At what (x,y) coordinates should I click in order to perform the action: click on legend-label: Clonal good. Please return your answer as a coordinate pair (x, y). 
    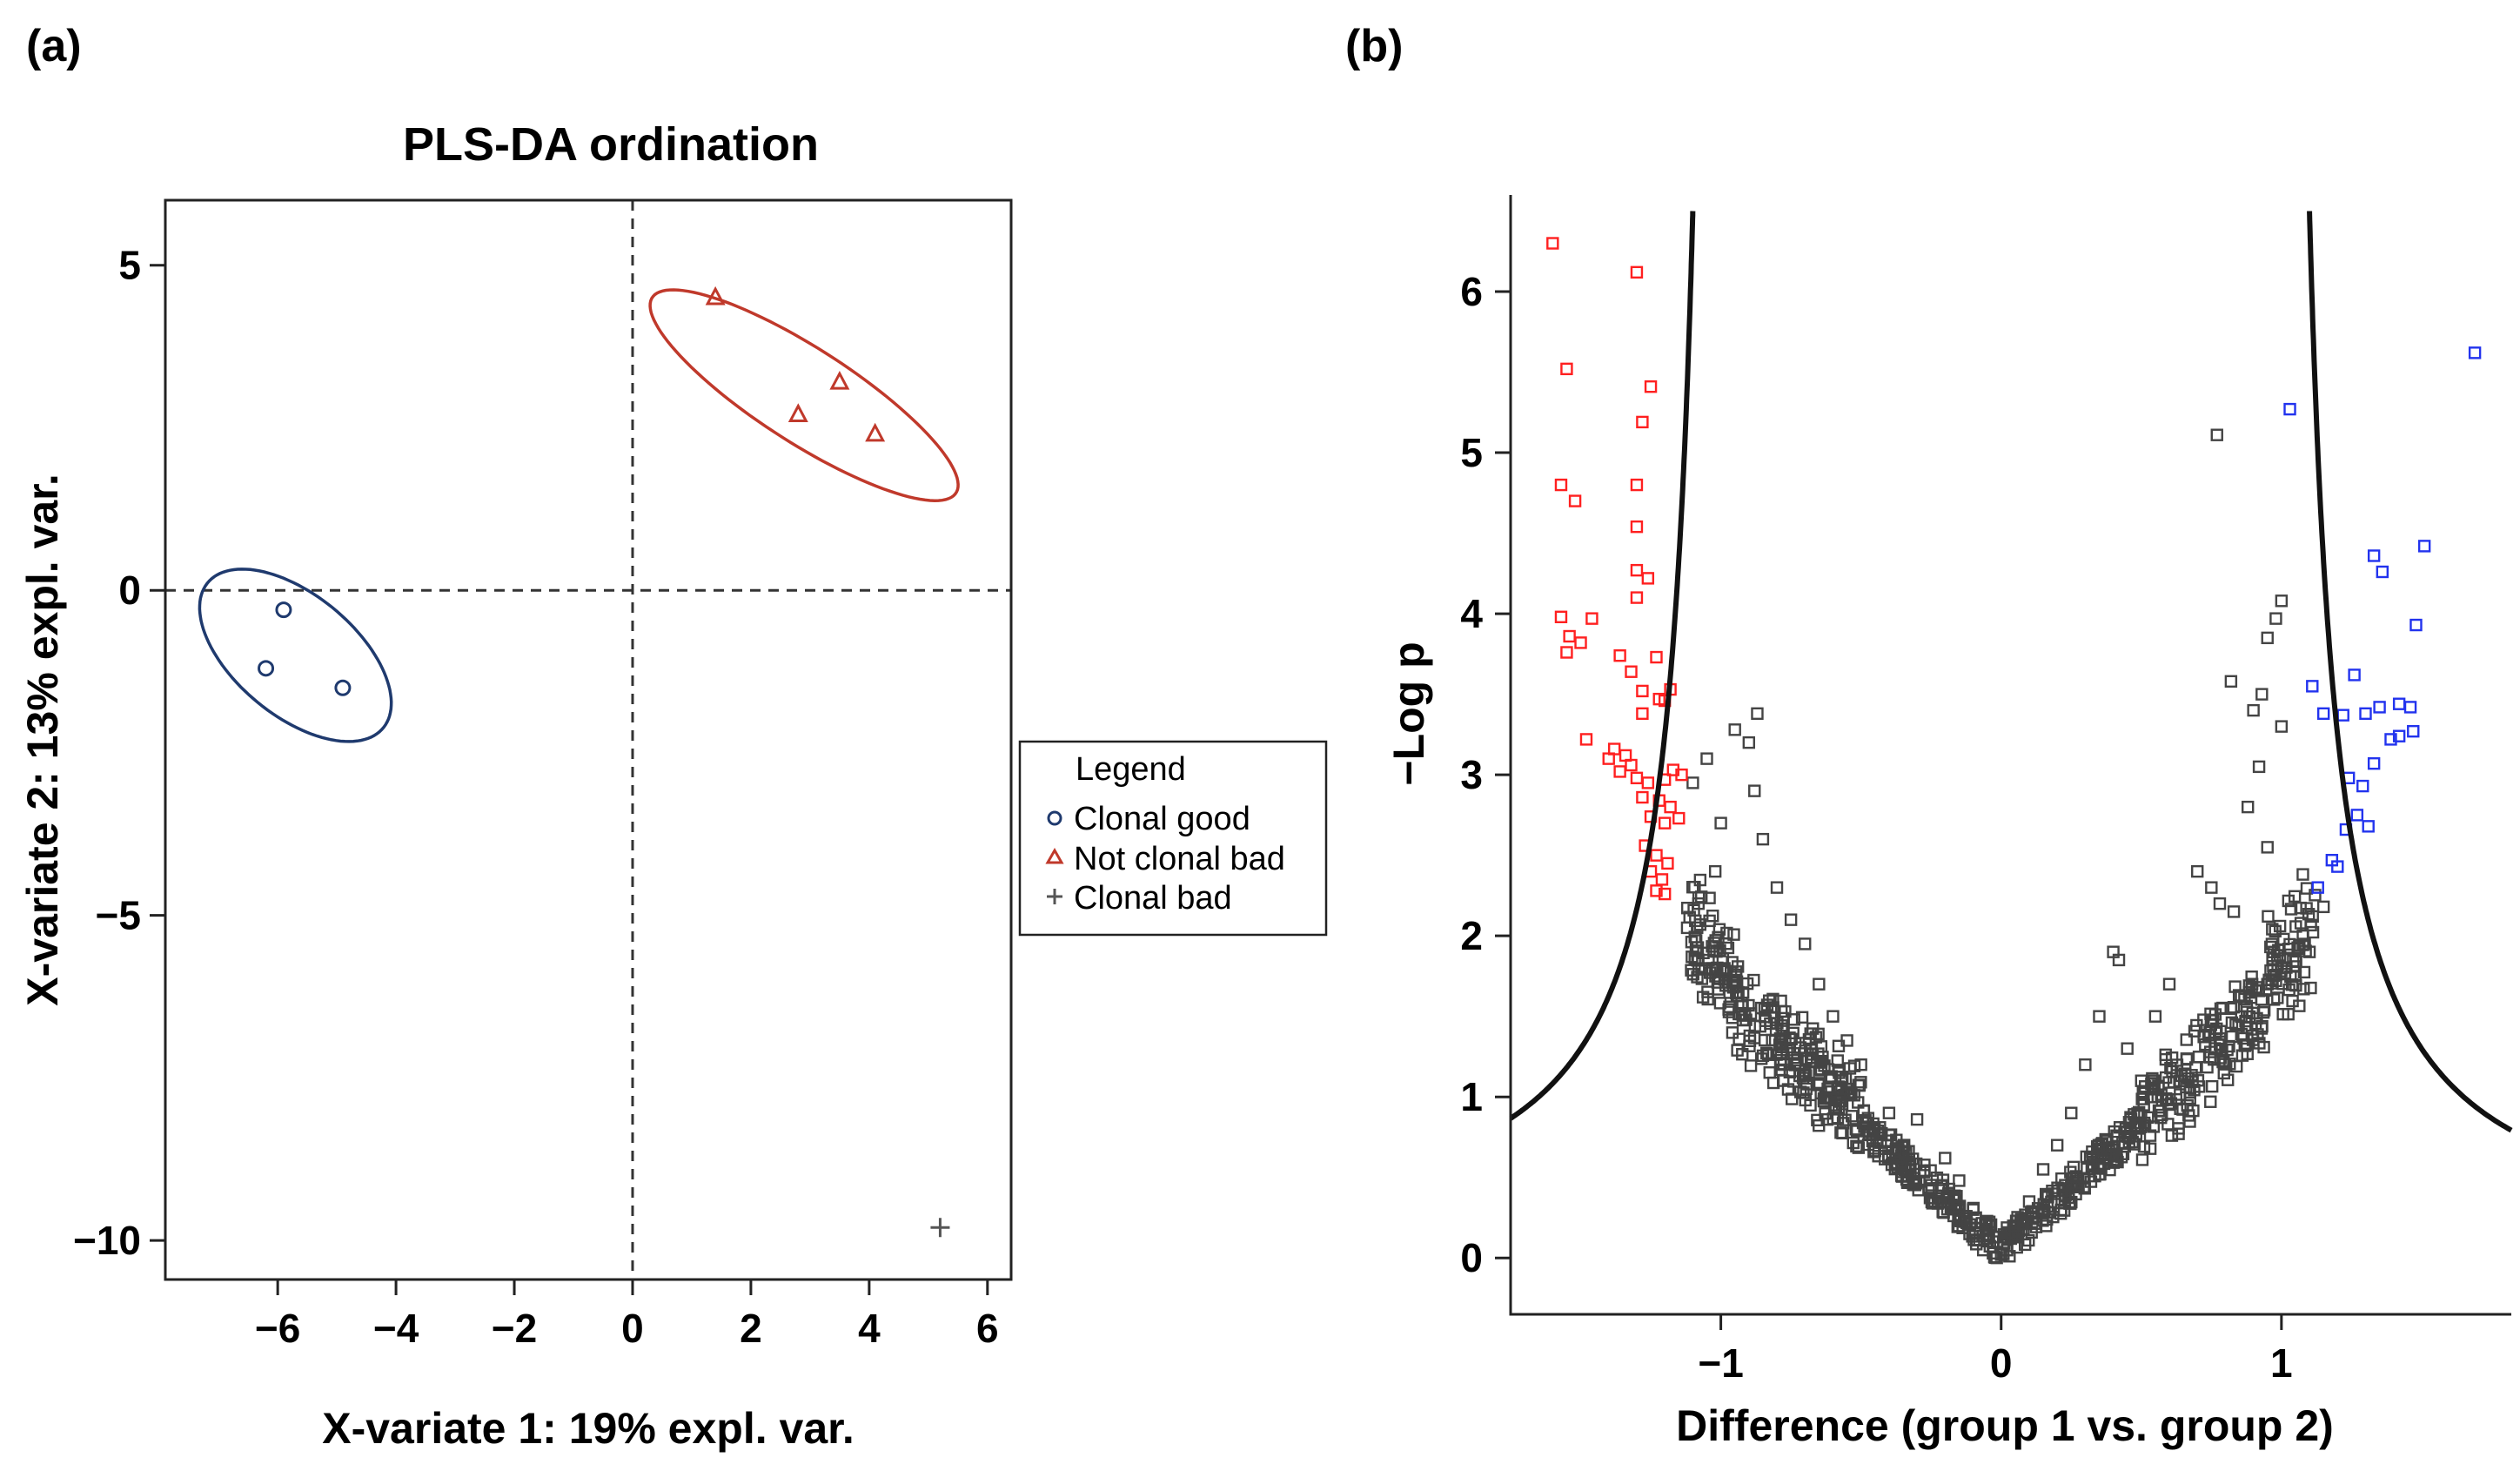
    Looking at the image, I should click on (1162, 819).